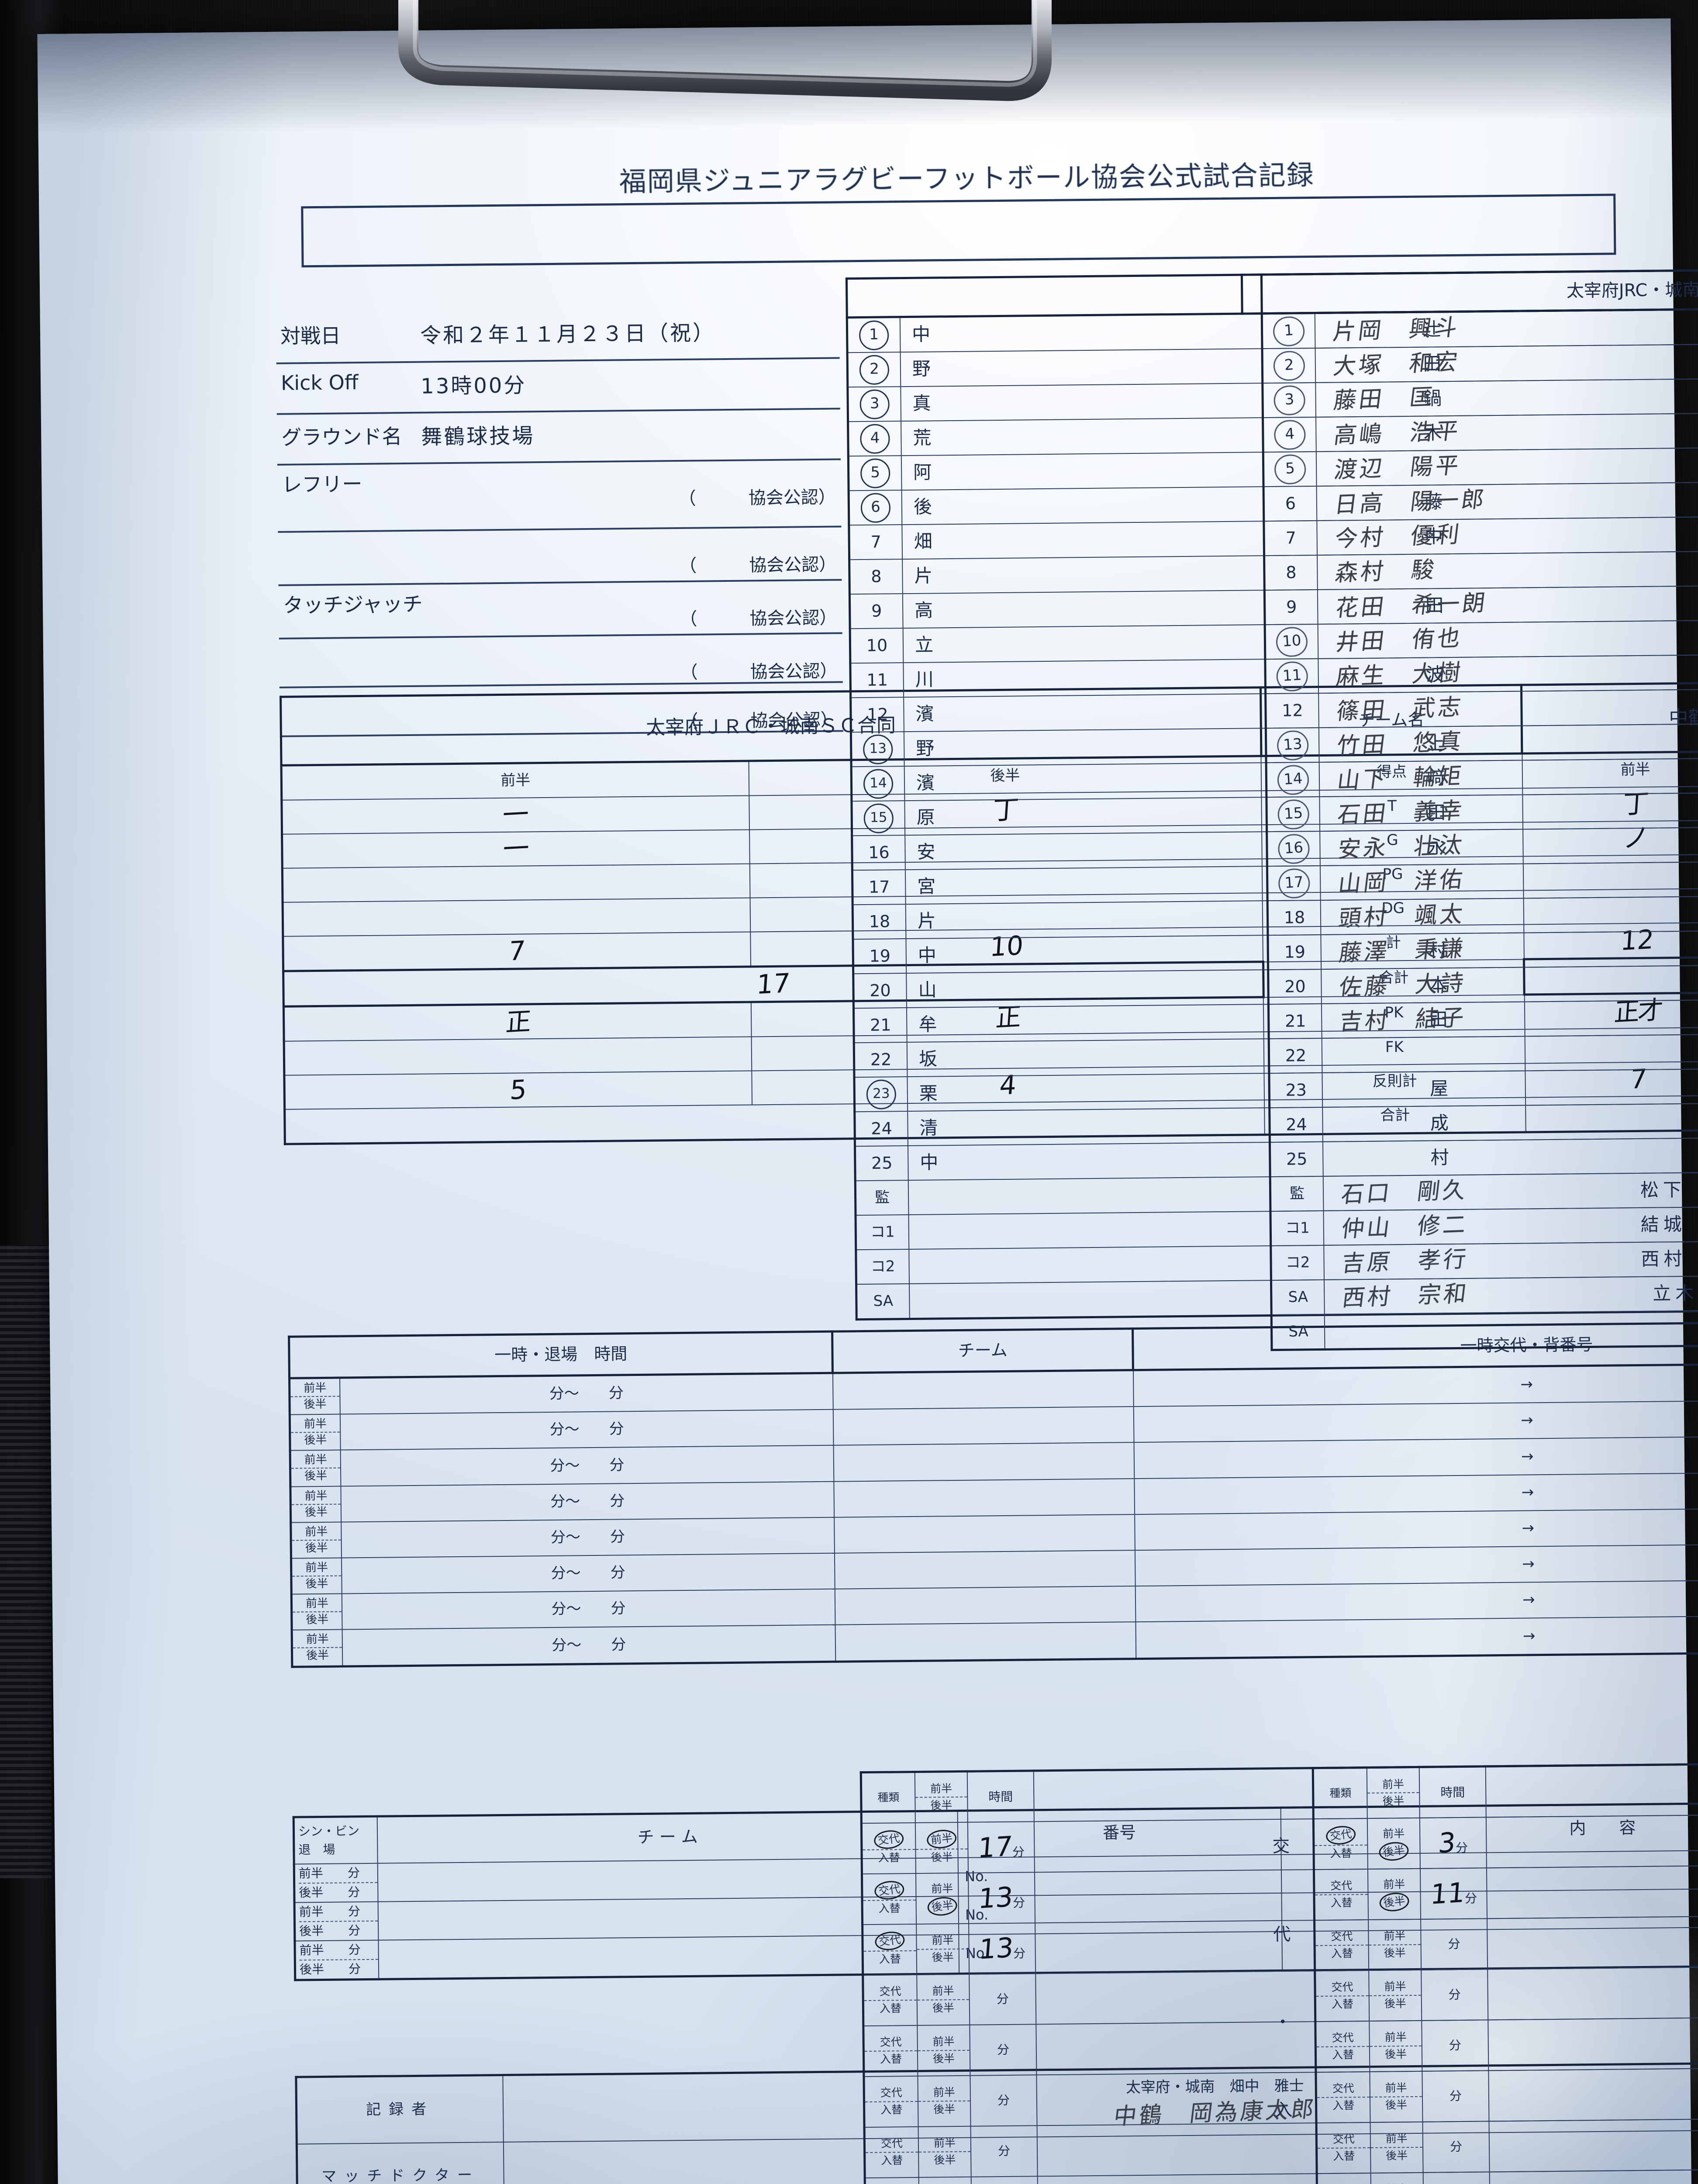 The width and height of the screenshot is (1698, 2184). I want to click on home-t-first: 一, so click(515, 814).